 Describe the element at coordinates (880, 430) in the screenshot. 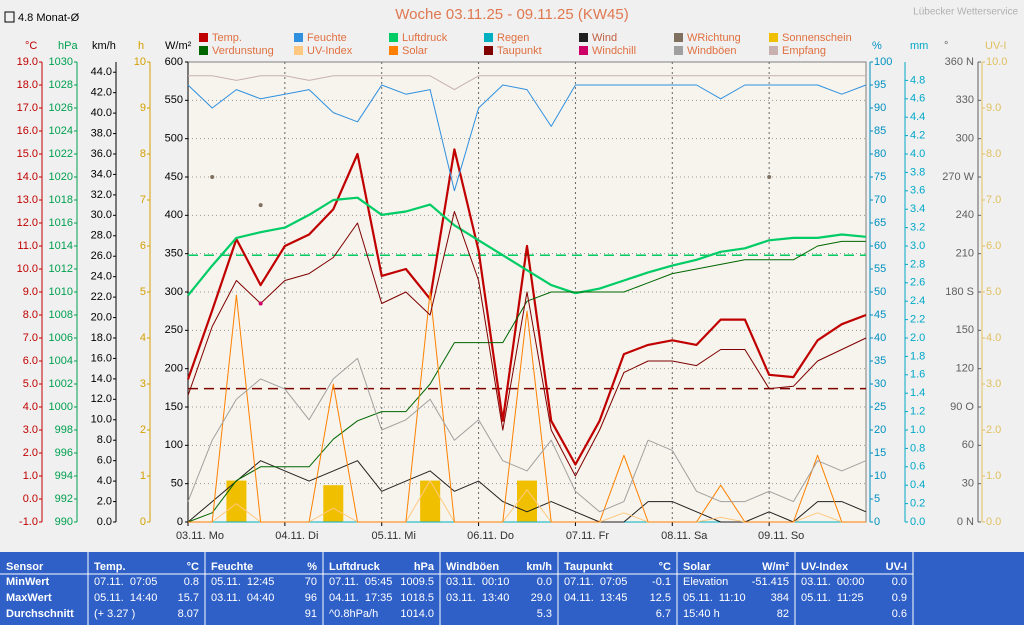

I see `y-tick-label: 20` at that location.